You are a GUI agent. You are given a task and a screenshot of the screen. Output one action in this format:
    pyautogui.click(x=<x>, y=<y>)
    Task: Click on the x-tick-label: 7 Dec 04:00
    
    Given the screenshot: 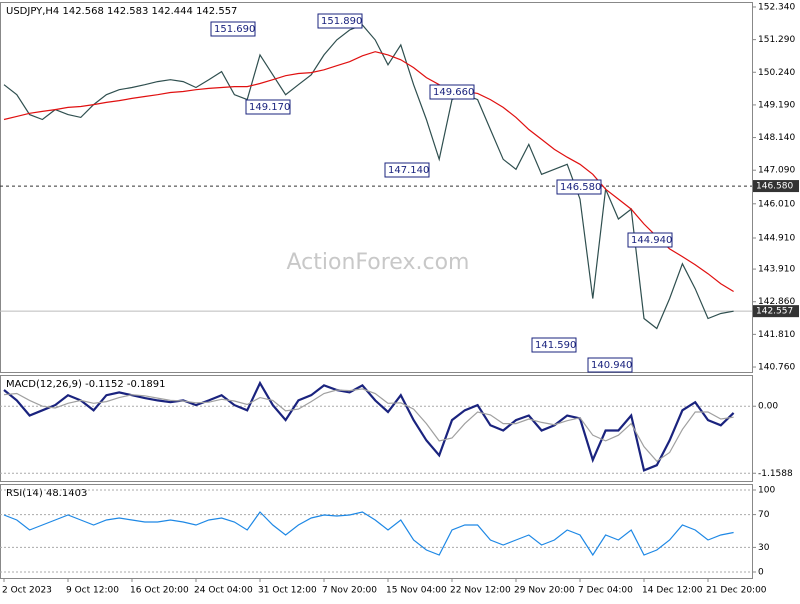 What is the action you would take?
    pyautogui.click(x=605, y=591)
    